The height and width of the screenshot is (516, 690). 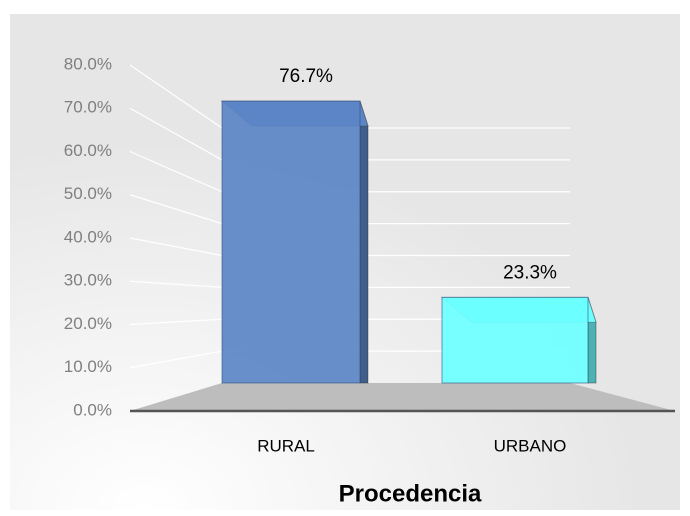 I want to click on y-tick-label: 20.0%, so click(x=88, y=323).